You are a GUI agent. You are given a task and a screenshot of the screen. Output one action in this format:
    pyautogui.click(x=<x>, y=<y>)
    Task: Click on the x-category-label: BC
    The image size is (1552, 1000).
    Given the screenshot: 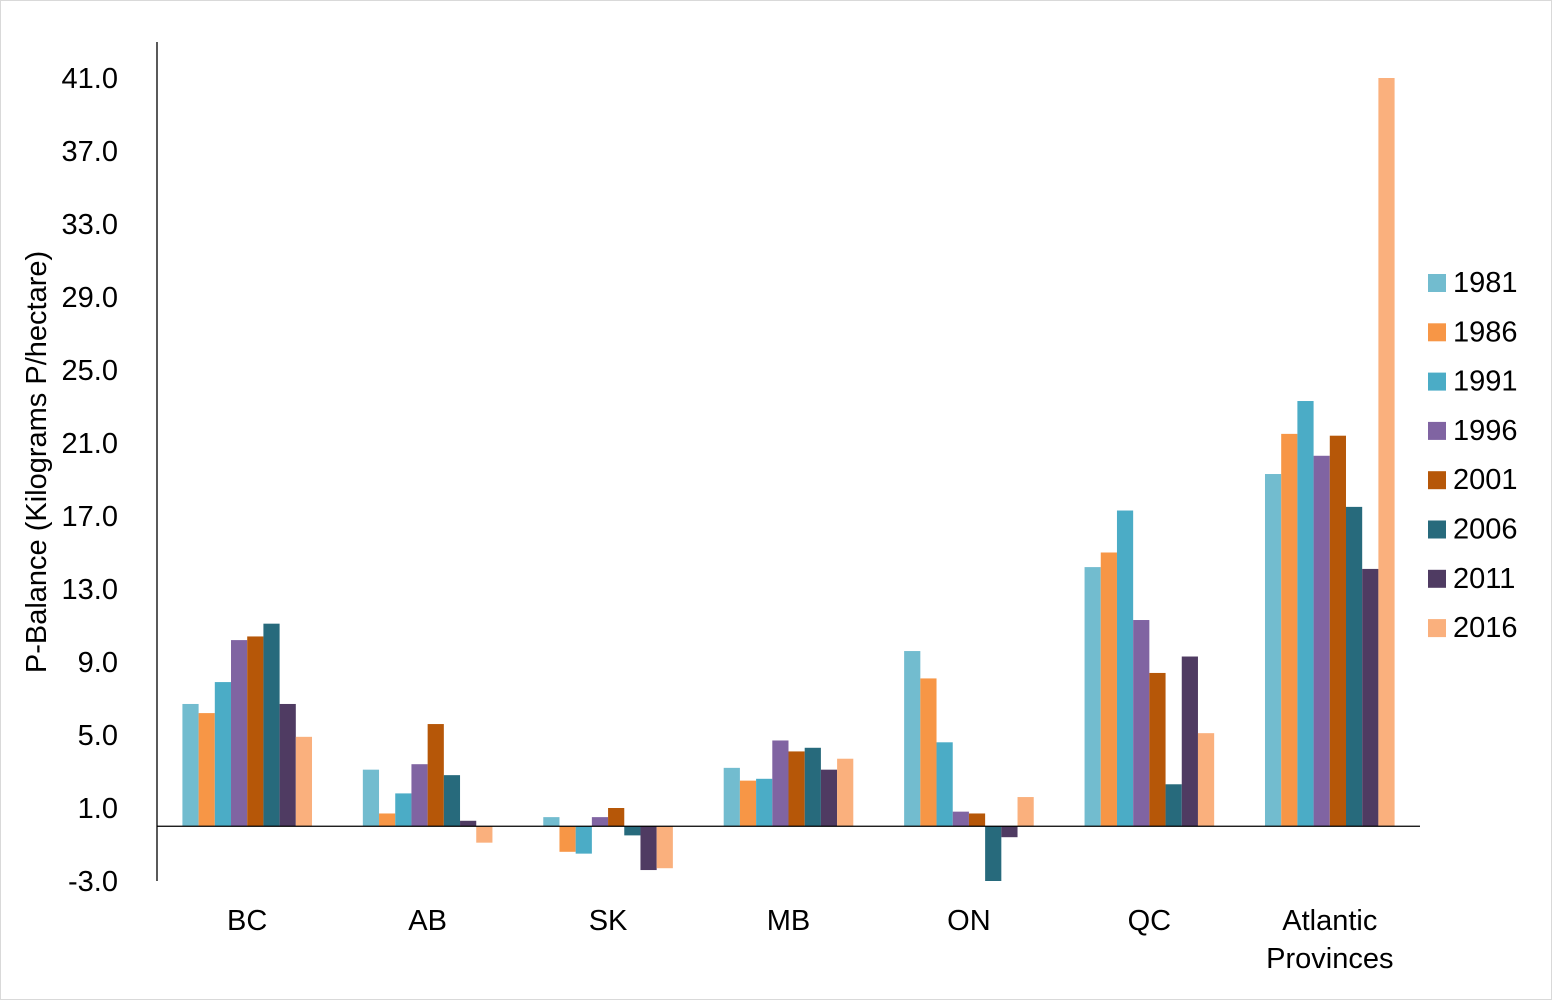 What is the action you would take?
    pyautogui.click(x=247, y=921)
    